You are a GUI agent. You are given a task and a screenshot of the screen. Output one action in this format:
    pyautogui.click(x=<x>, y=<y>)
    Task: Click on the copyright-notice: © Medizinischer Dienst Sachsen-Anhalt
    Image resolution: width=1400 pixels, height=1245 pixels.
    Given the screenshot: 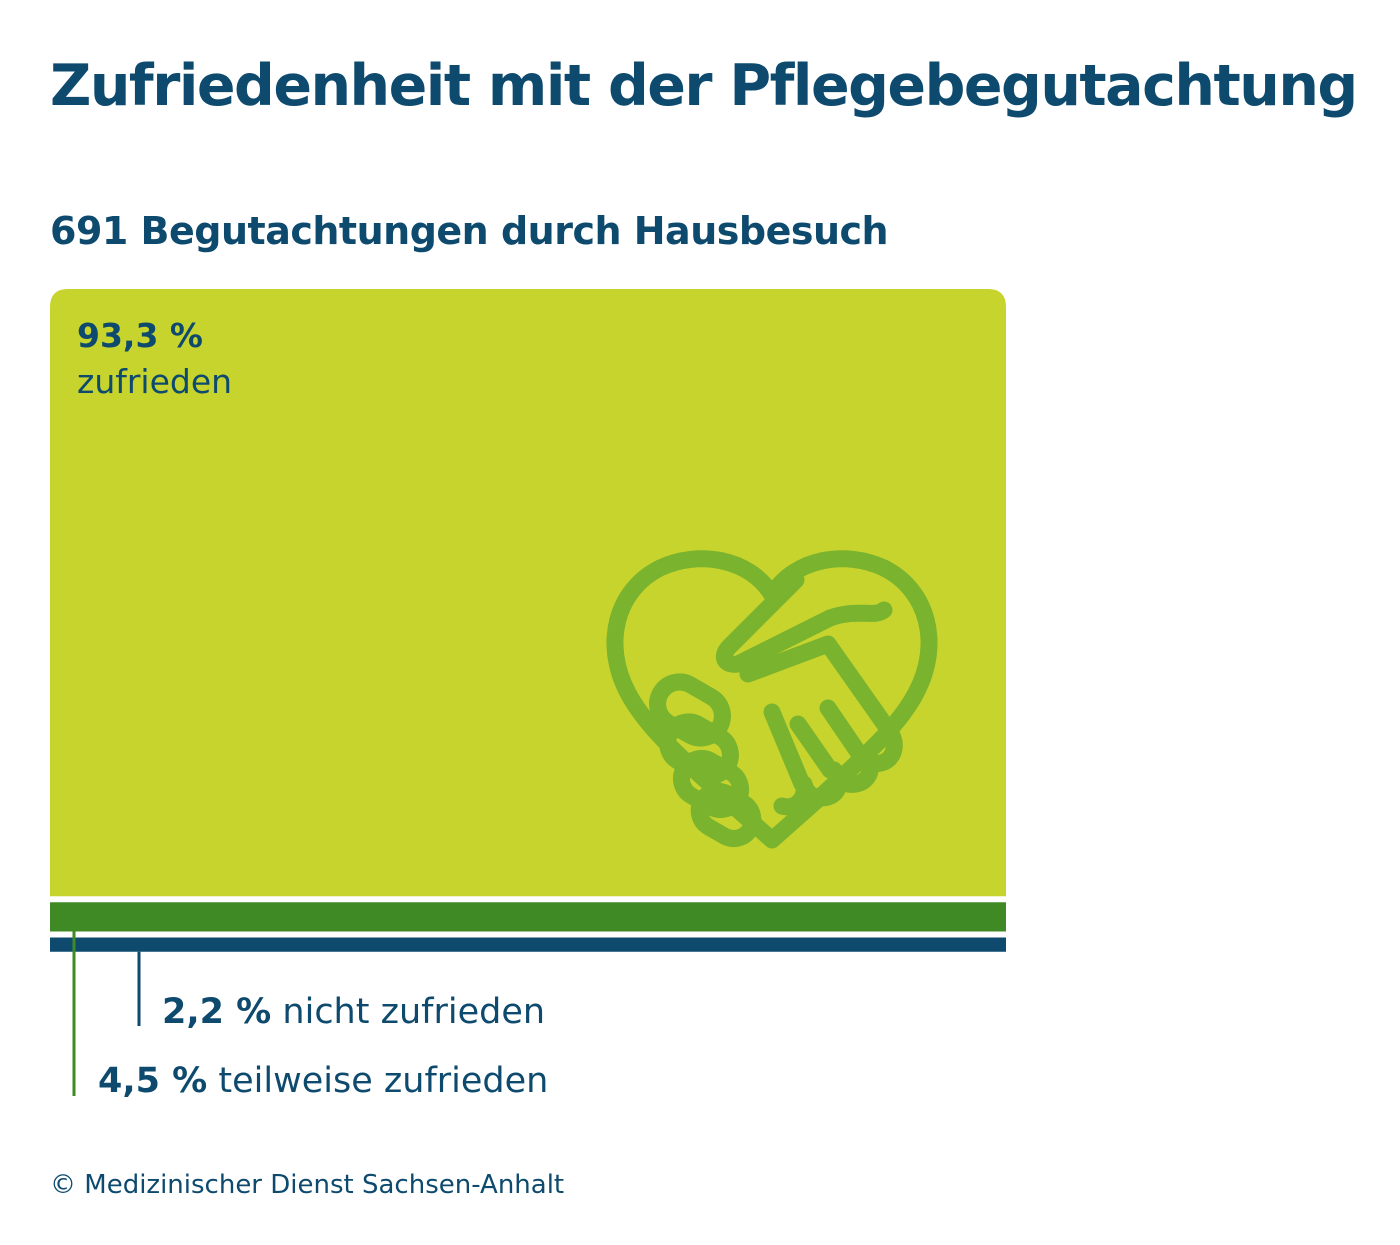 What is the action you would take?
    pyautogui.click(x=307, y=1185)
    